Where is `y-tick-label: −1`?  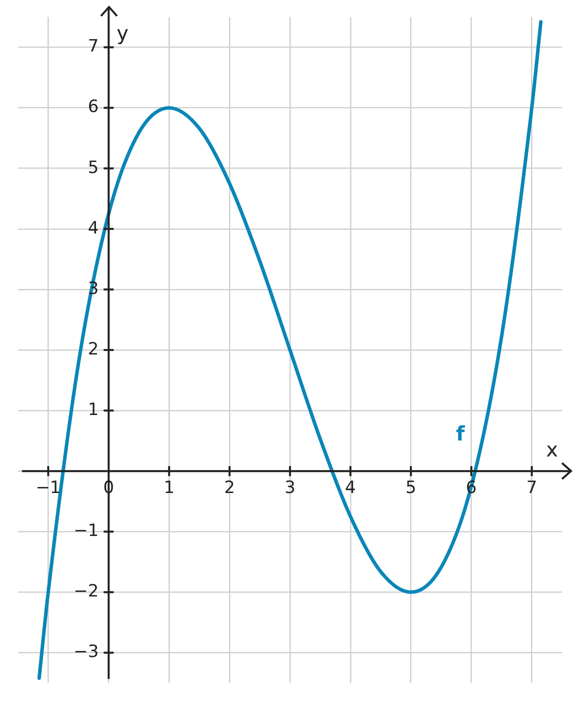
y-tick-label: −1 is located at coordinates (86, 531).